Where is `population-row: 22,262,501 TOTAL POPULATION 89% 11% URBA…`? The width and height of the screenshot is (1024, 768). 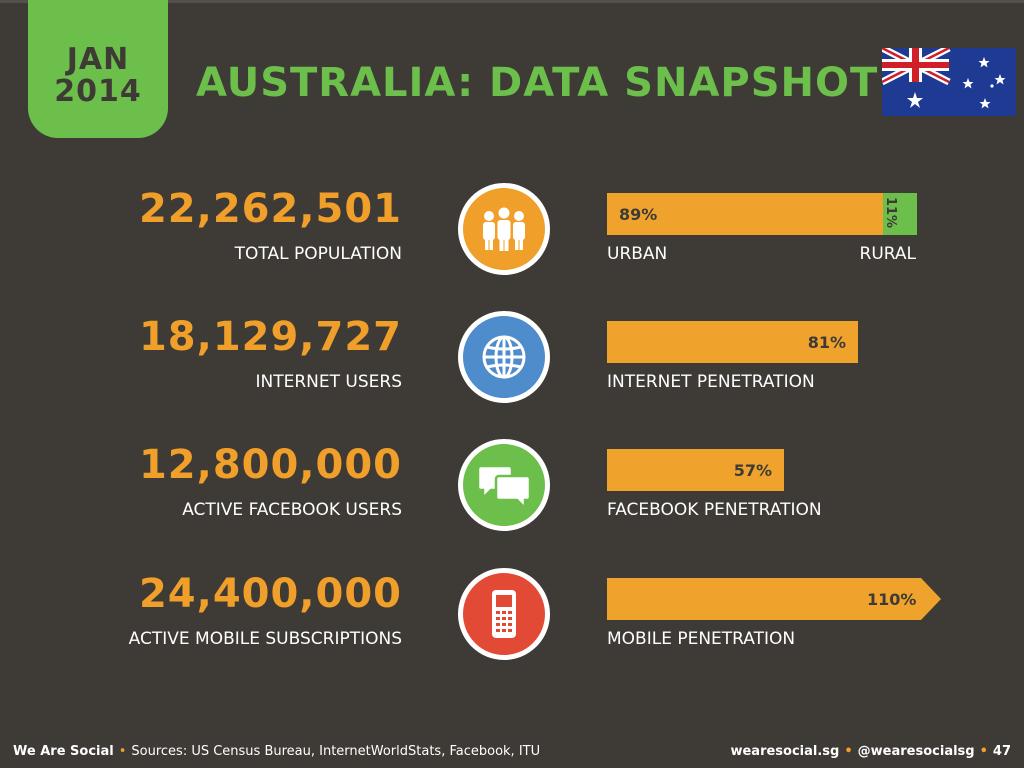 population-row: 22,262,501 TOTAL POPULATION 89% 11% URBA… is located at coordinates (512, 239).